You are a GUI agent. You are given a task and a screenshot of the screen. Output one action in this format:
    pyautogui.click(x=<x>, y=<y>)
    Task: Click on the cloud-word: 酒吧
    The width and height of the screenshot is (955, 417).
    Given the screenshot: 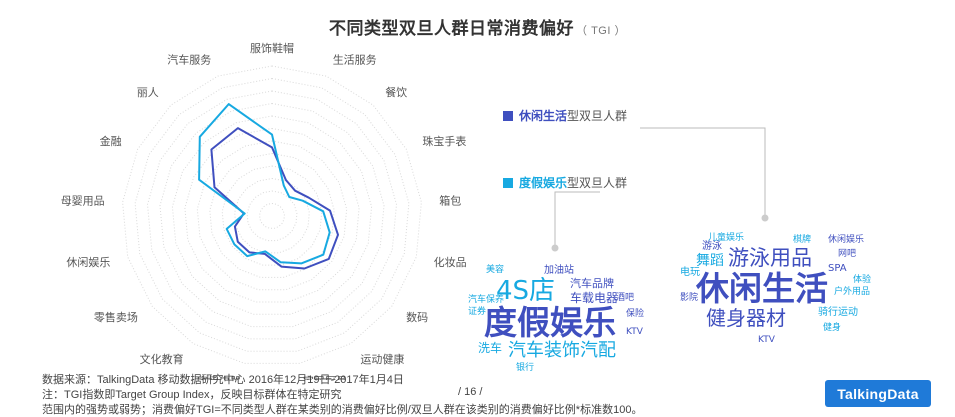 What is the action you would take?
    pyautogui.click(x=625, y=298)
    